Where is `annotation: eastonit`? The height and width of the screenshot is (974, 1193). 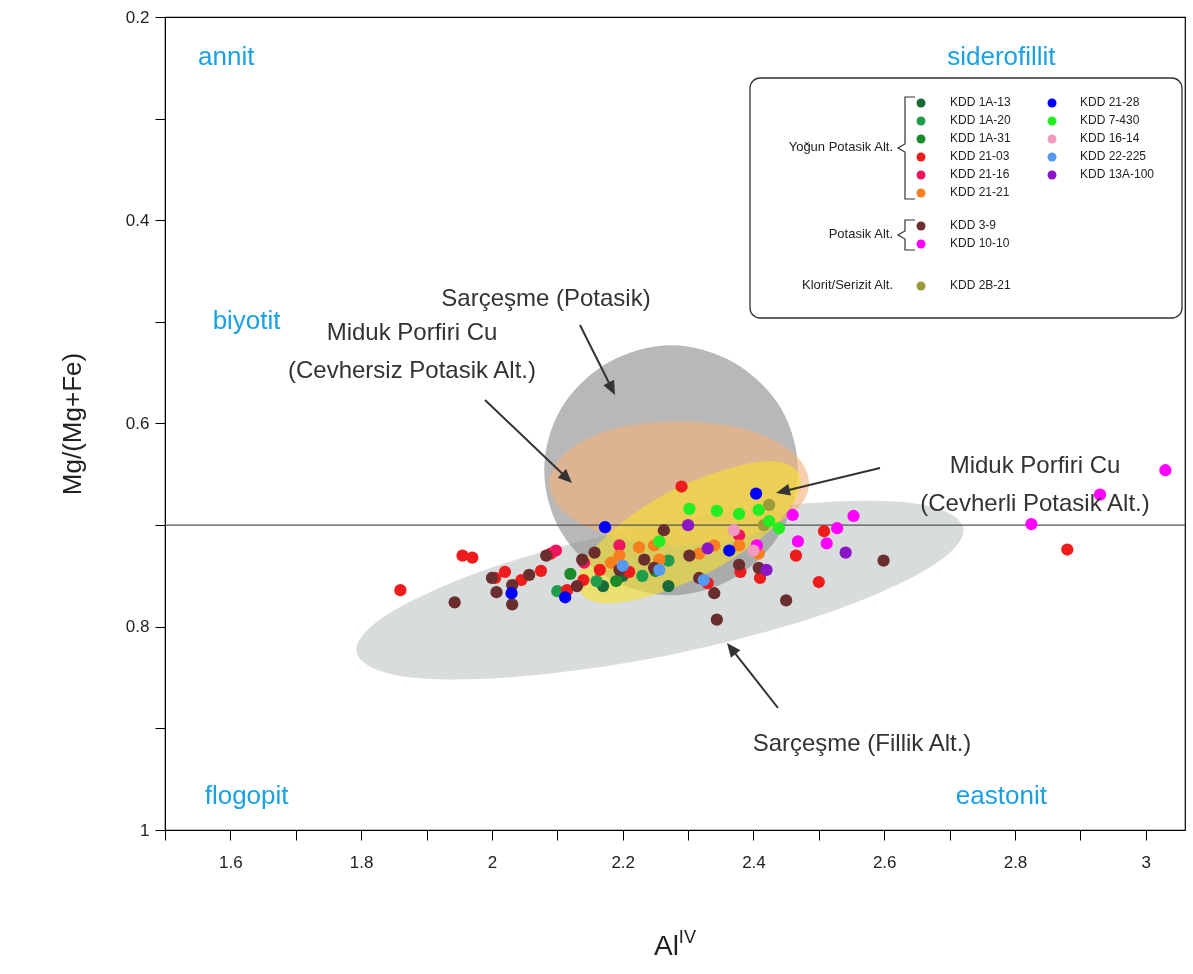
annotation: eastonit is located at coordinates (1001, 795).